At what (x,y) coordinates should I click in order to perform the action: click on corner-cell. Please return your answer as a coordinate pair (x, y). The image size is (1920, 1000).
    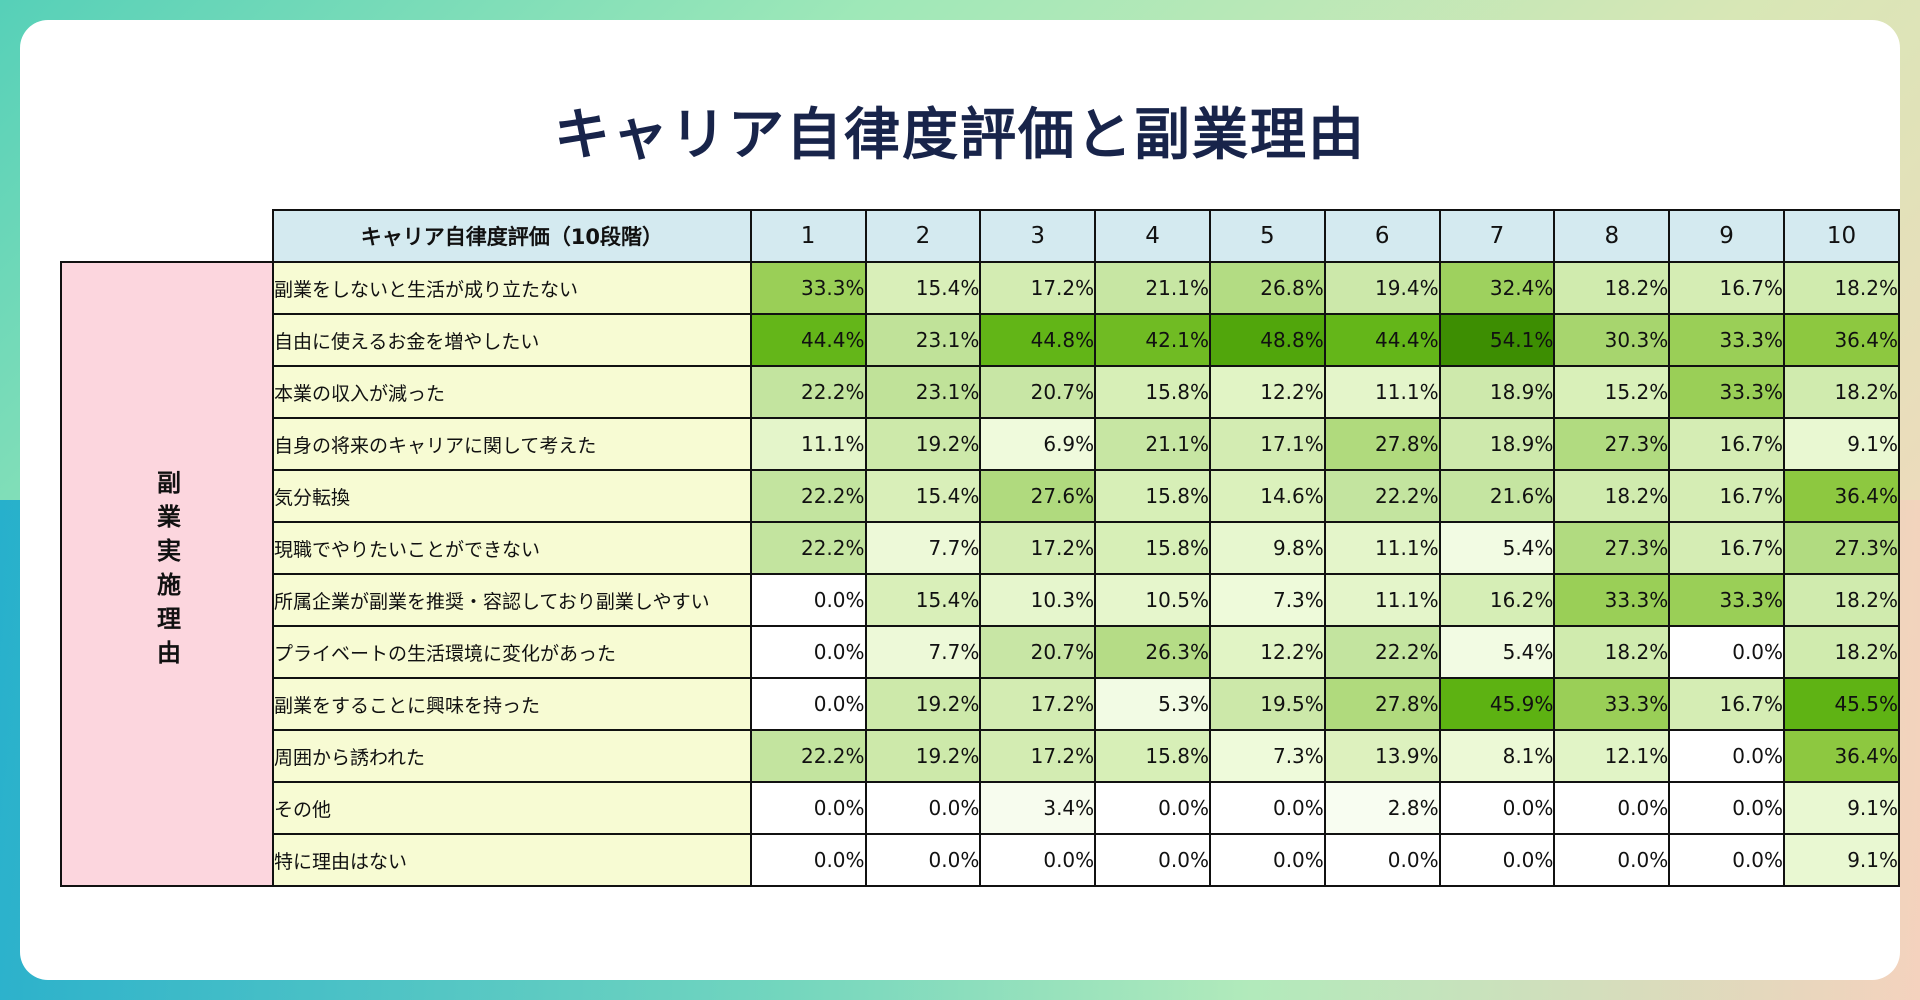
    Looking at the image, I should click on (167, 236).